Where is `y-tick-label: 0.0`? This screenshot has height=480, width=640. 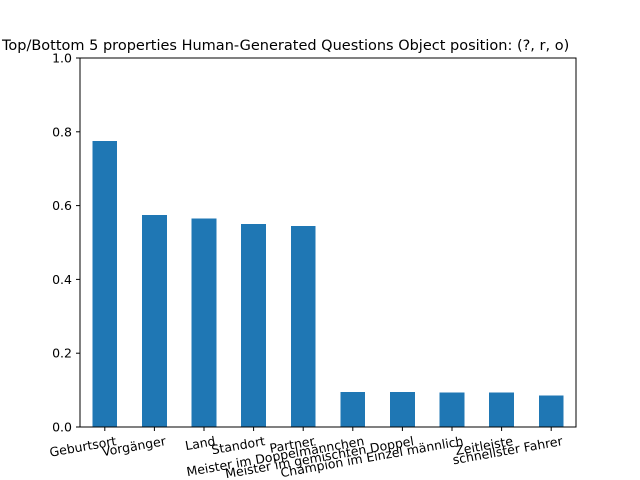
y-tick-label: 0.0 is located at coordinates (62, 427).